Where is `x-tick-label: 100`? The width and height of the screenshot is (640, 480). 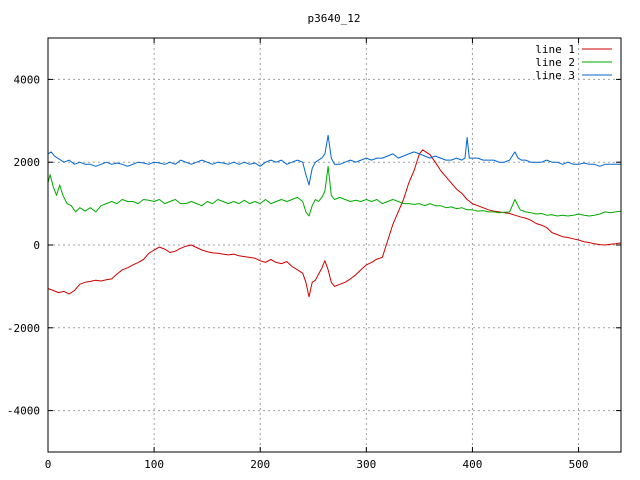 x-tick-label: 100 is located at coordinates (154, 464).